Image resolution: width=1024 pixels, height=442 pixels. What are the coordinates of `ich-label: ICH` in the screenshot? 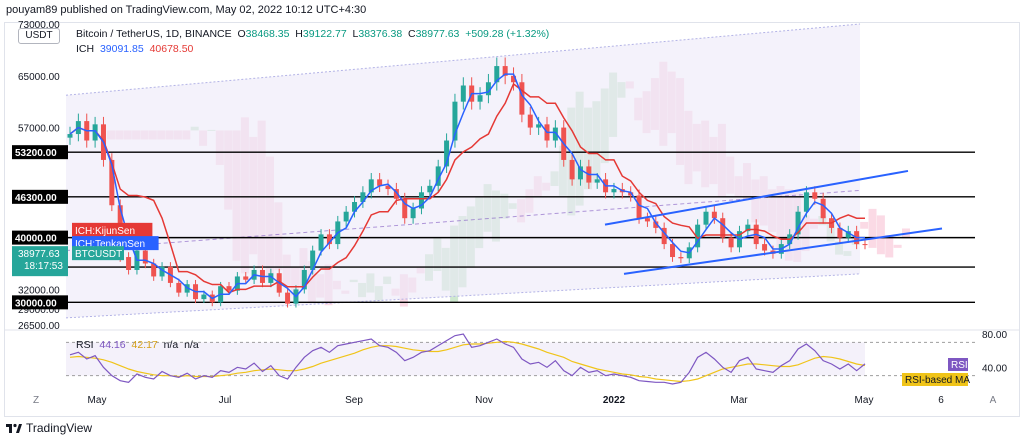 It's located at (85, 49).